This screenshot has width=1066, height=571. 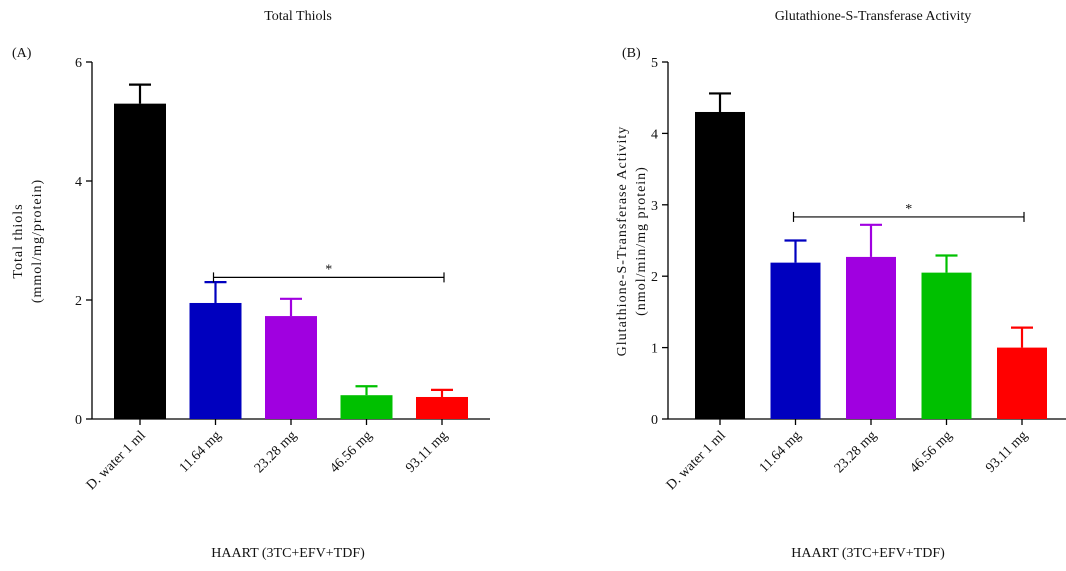 What do you see at coordinates (22, 53) in the screenshot?
I see `panel-label: (A)` at bounding box center [22, 53].